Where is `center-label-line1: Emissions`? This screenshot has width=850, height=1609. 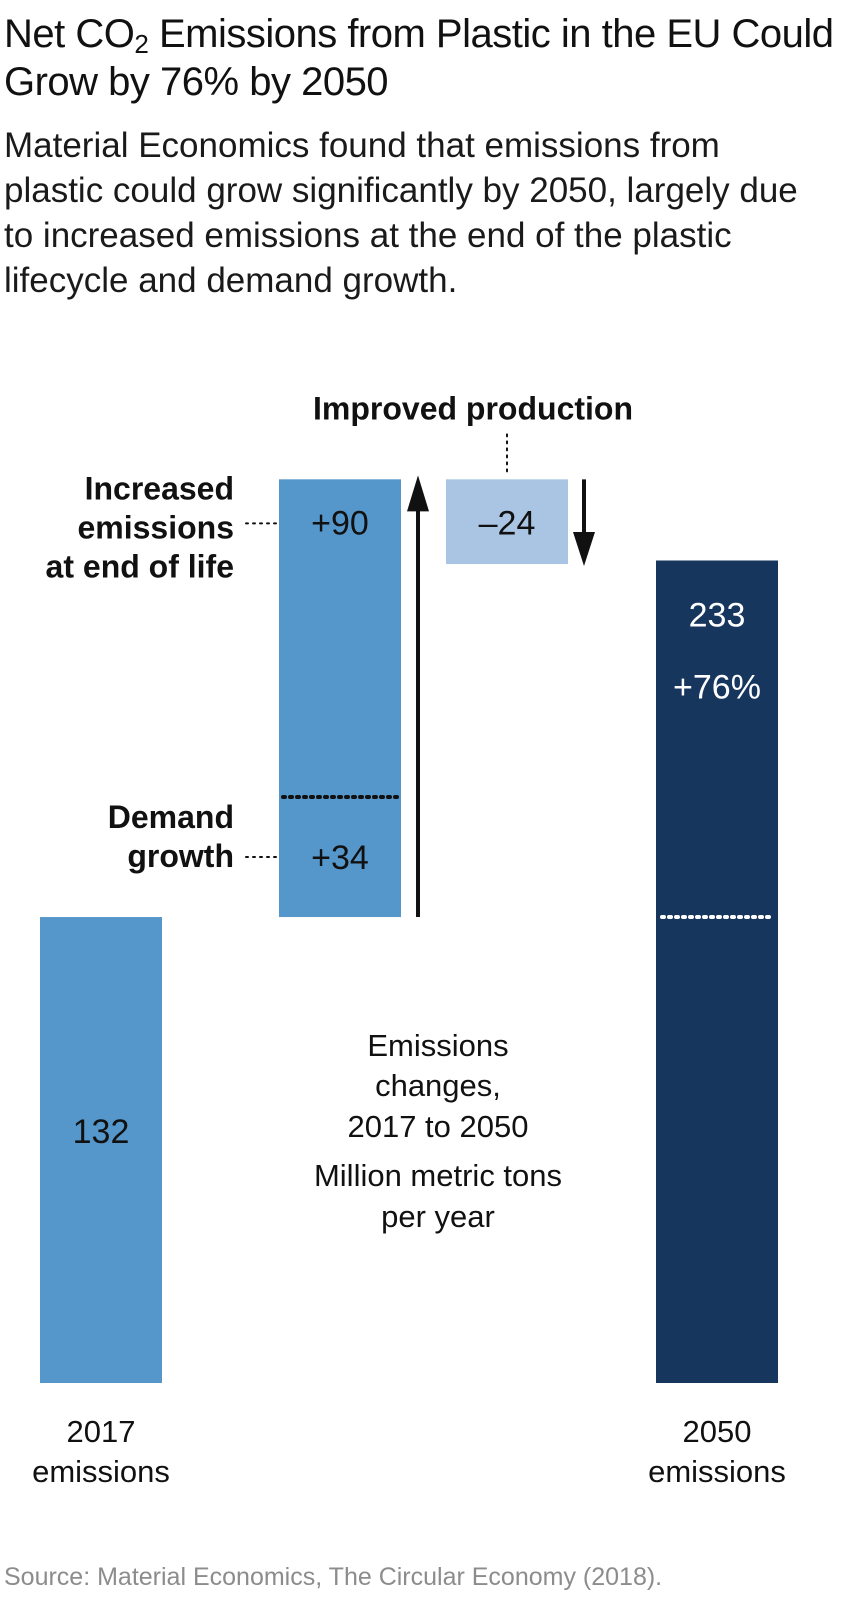
center-label-line1: Emissions is located at coordinates (437, 1045).